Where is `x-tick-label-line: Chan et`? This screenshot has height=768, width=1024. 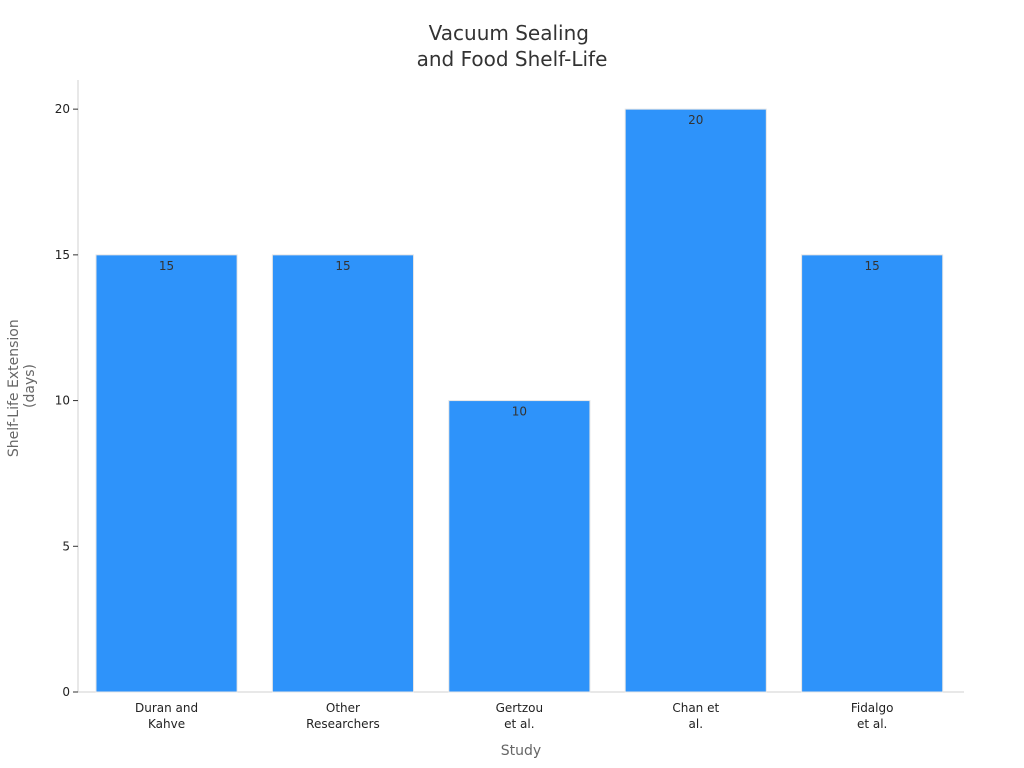 x-tick-label-line: Chan et is located at coordinates (695, 708).